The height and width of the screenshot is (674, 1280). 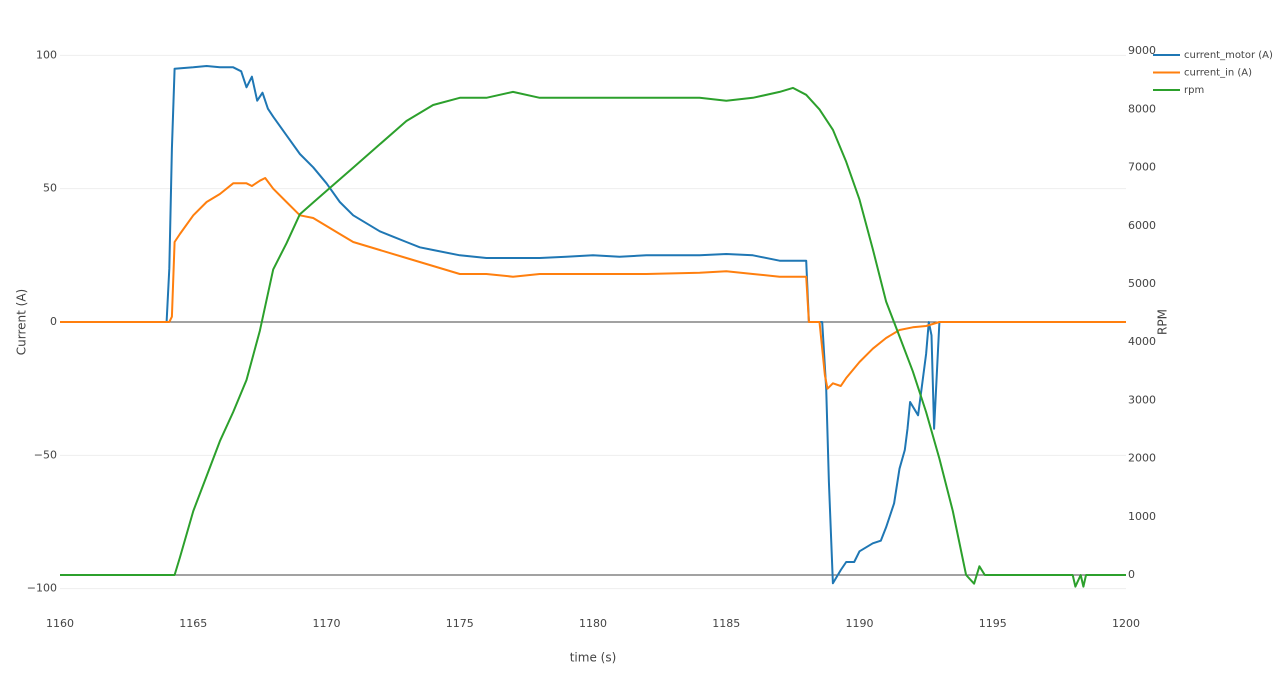 What do you see at coordinates (1142, 516) in the screenshot?
I see `y2-tick-label: 1000` at bounding box center [1142, 516].